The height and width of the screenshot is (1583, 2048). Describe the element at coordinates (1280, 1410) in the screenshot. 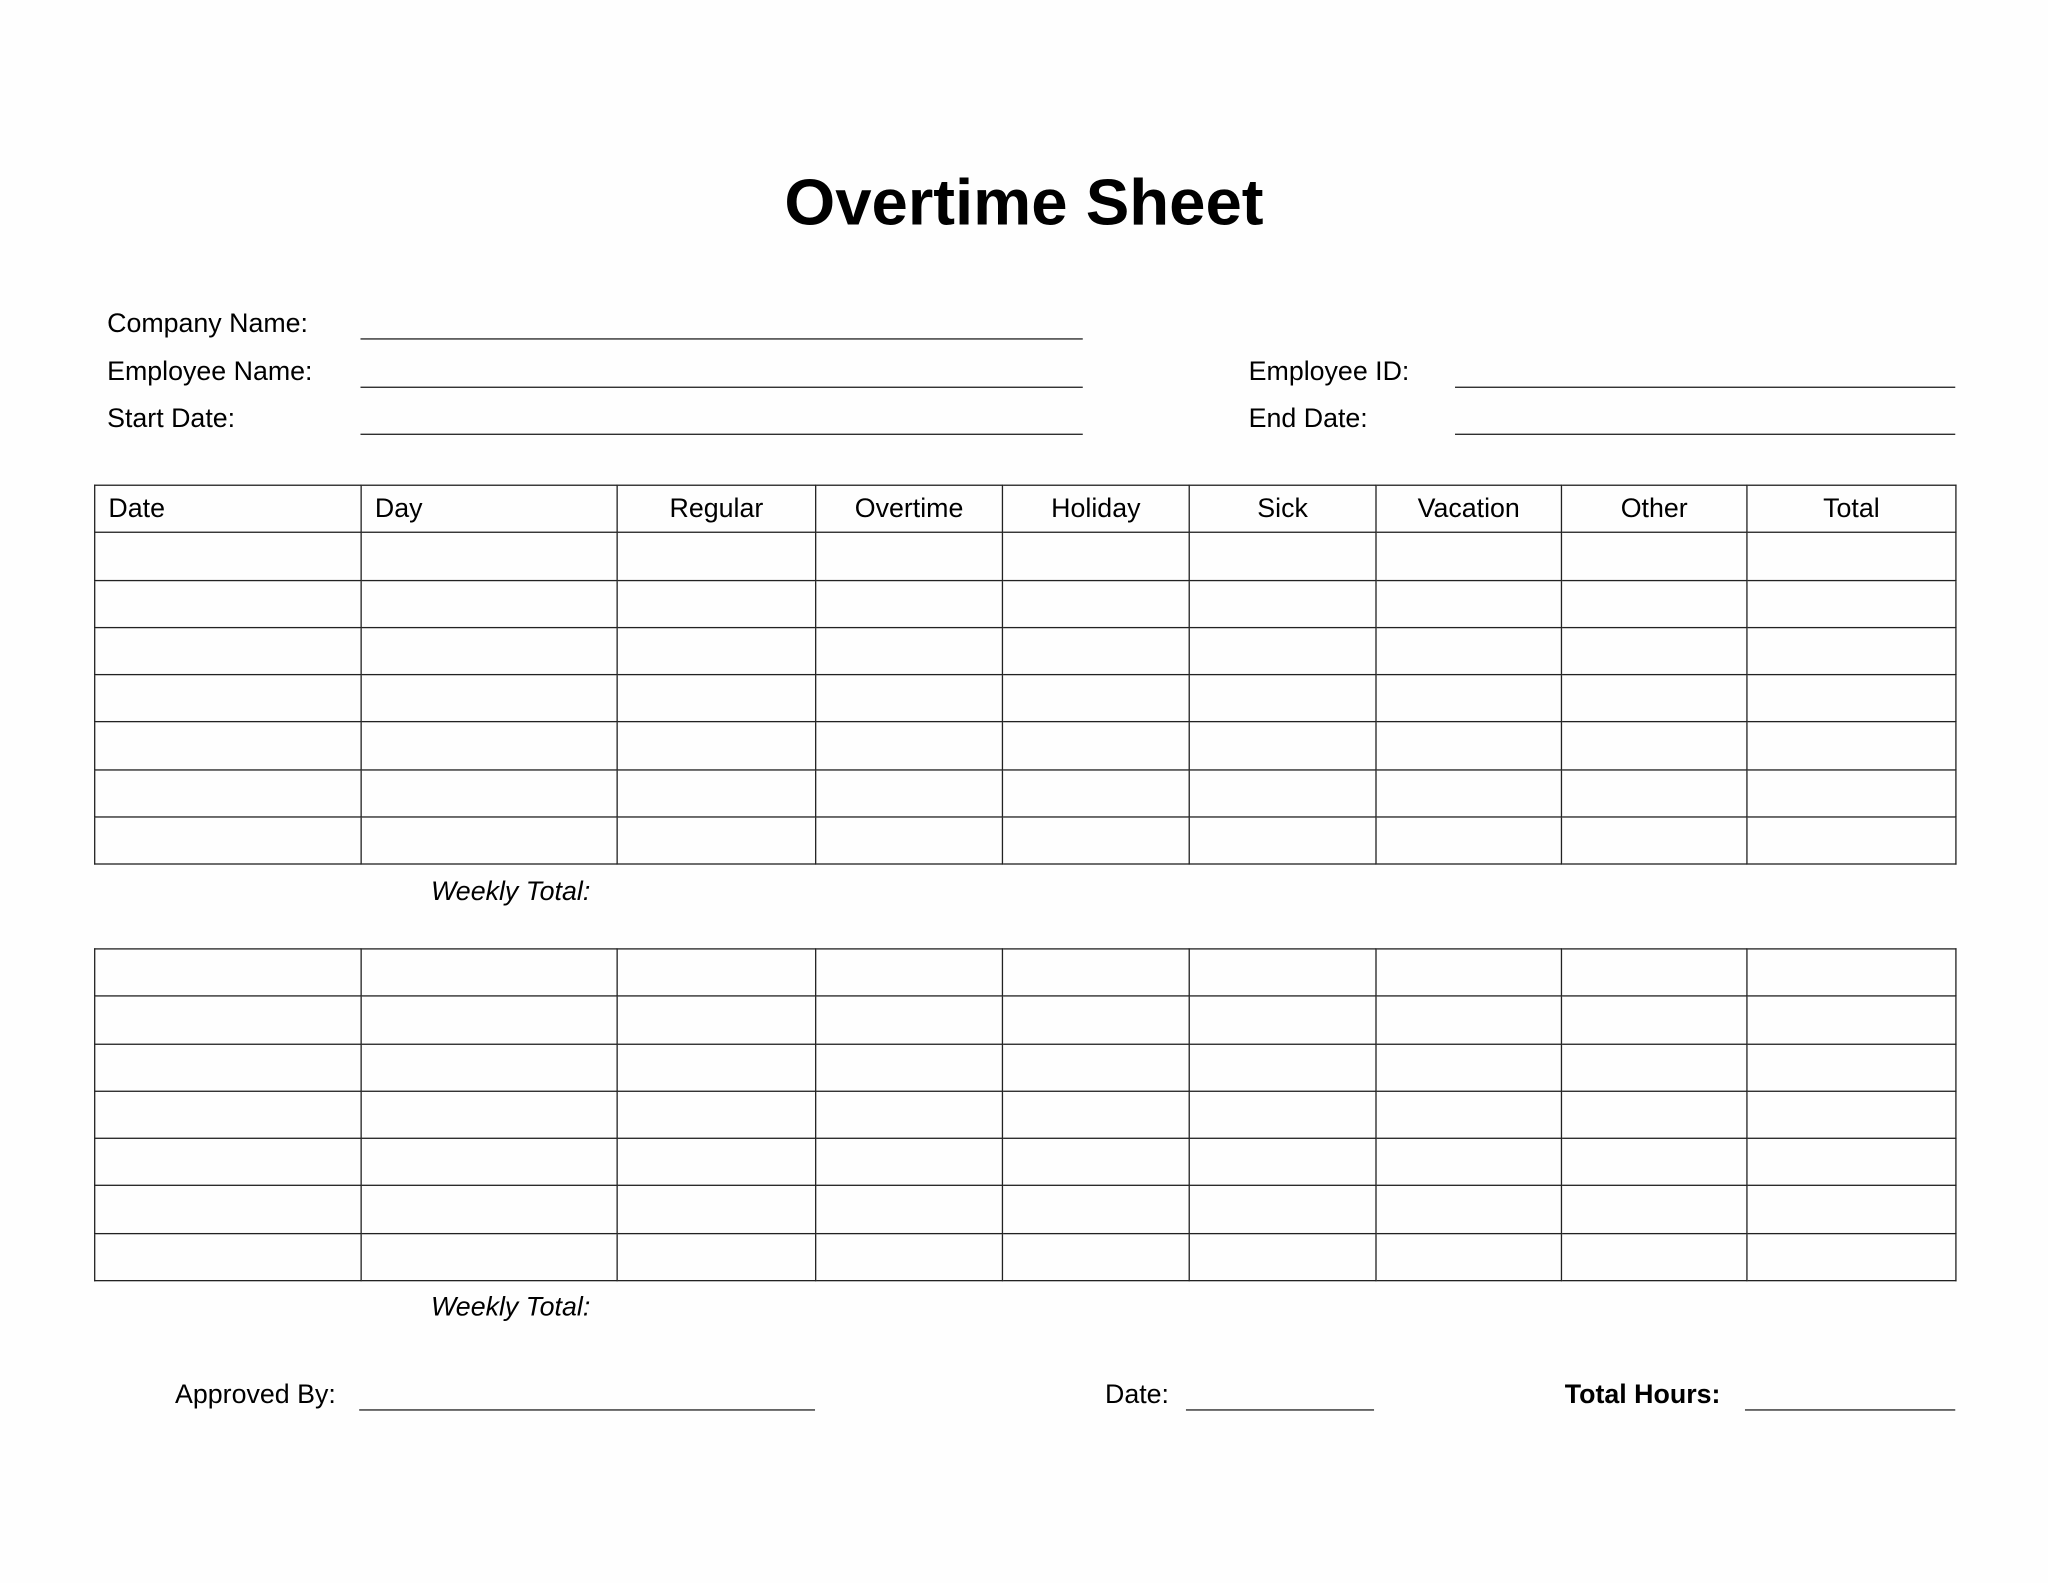

I see `approval-date-field` at that location.